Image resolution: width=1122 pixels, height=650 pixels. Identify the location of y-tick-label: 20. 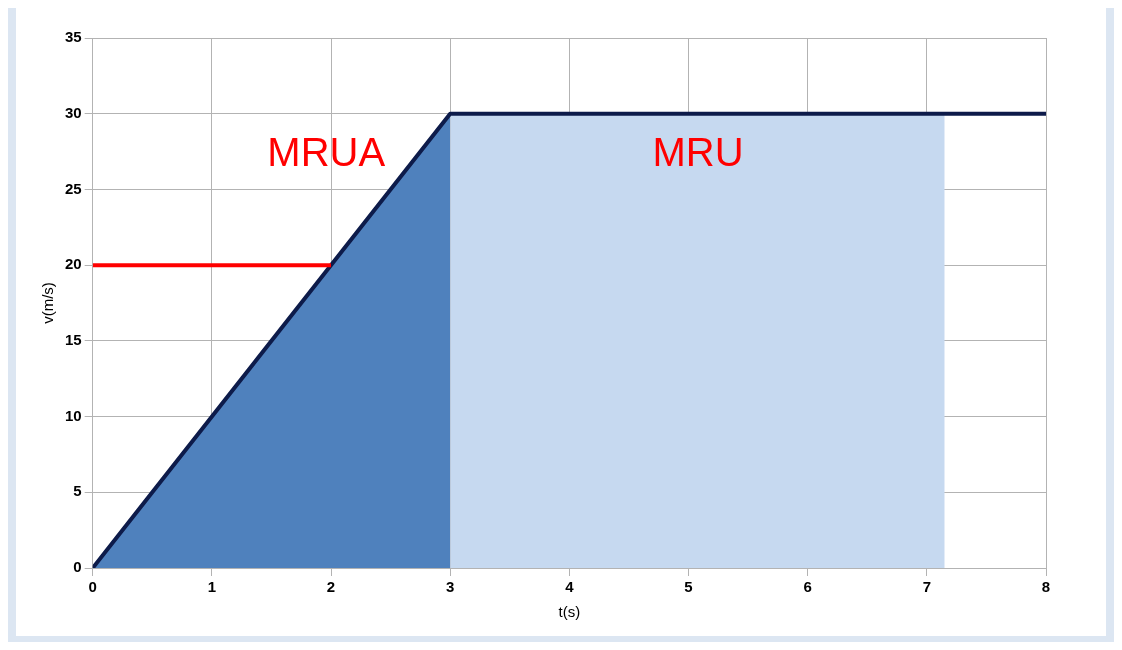
(73, 264).